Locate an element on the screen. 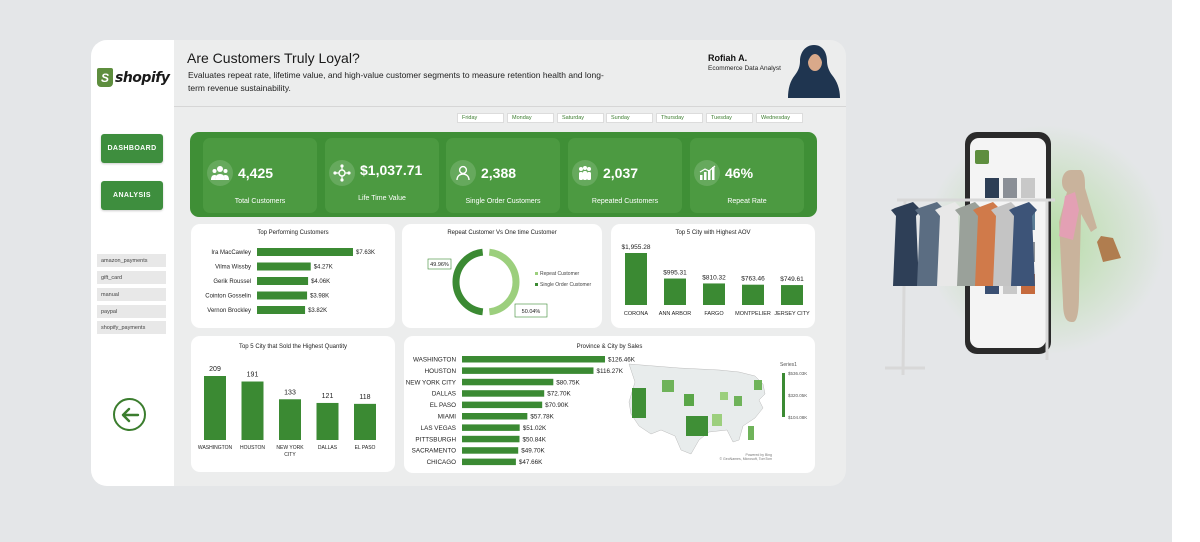 This screenshot has height=542, width=1200. bar-category-label: ANN ARBOR is located at coordinates (675, 314).